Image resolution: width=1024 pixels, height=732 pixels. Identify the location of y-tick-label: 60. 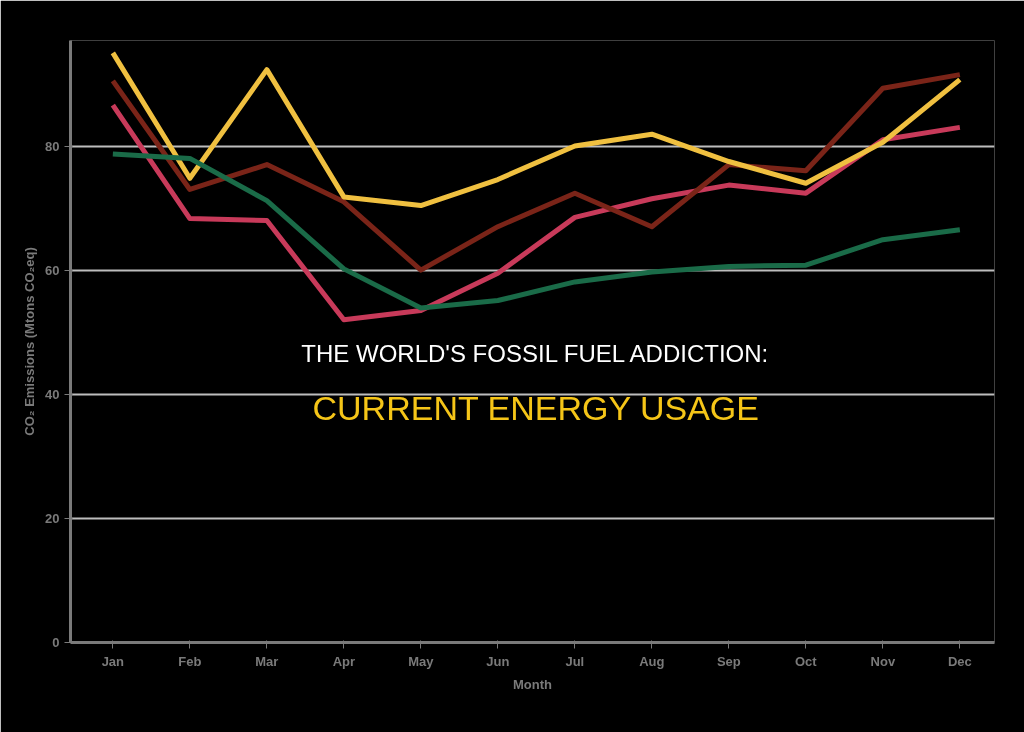
(52, 270).